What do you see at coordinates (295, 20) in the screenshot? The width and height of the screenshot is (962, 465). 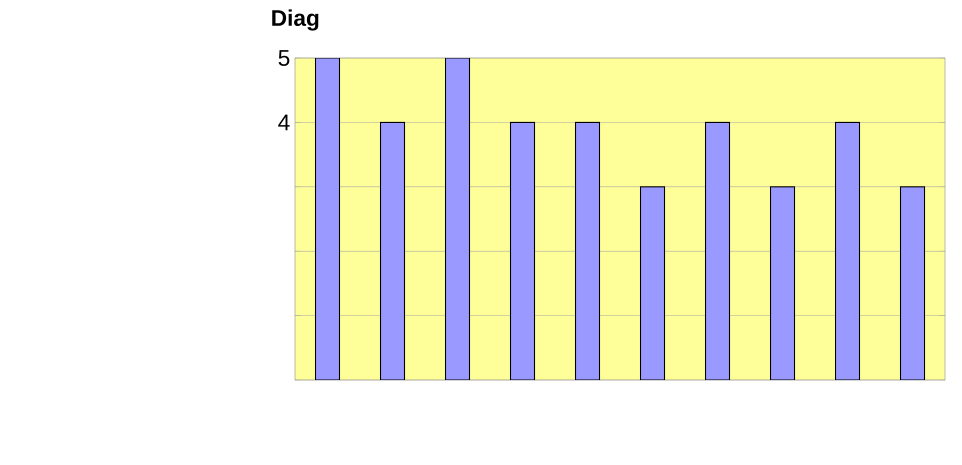 I see `chart-title: Diag` at bounding box center [295, 20].